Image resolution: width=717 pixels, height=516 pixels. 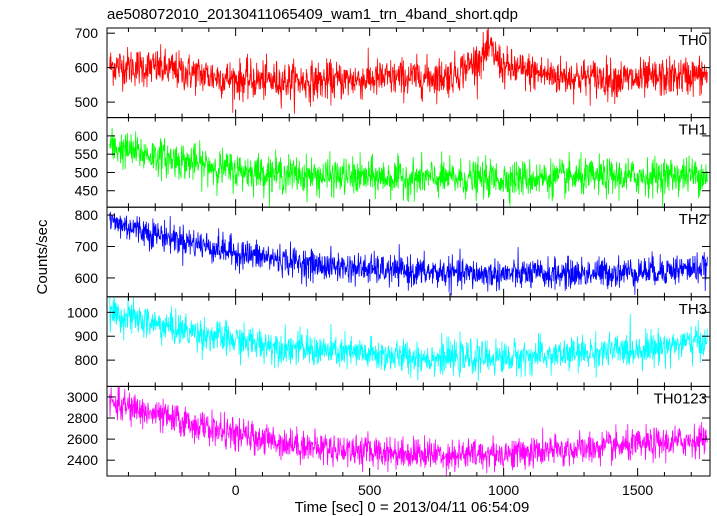 What do you see at coordinates (82, 312) in the screenshot?
I see `y-tick-label: 1000` at bounding box center [82, 312].